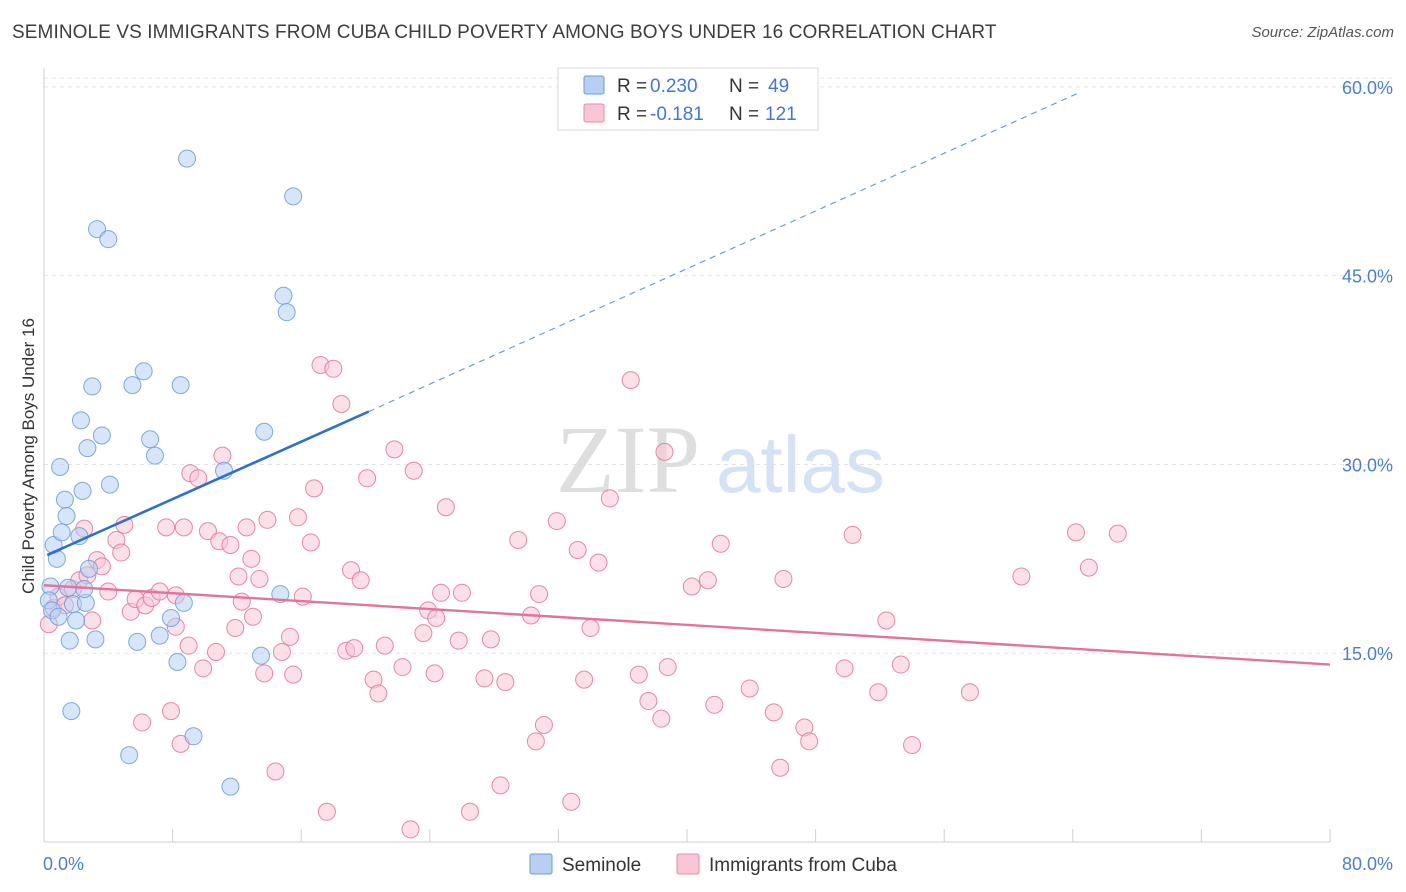  Describe the element at coordinates (1367, 371) in the screenshot. I see `y-tick-labels: 15.0% 30.0% 45.0% 60.0%` at that location.